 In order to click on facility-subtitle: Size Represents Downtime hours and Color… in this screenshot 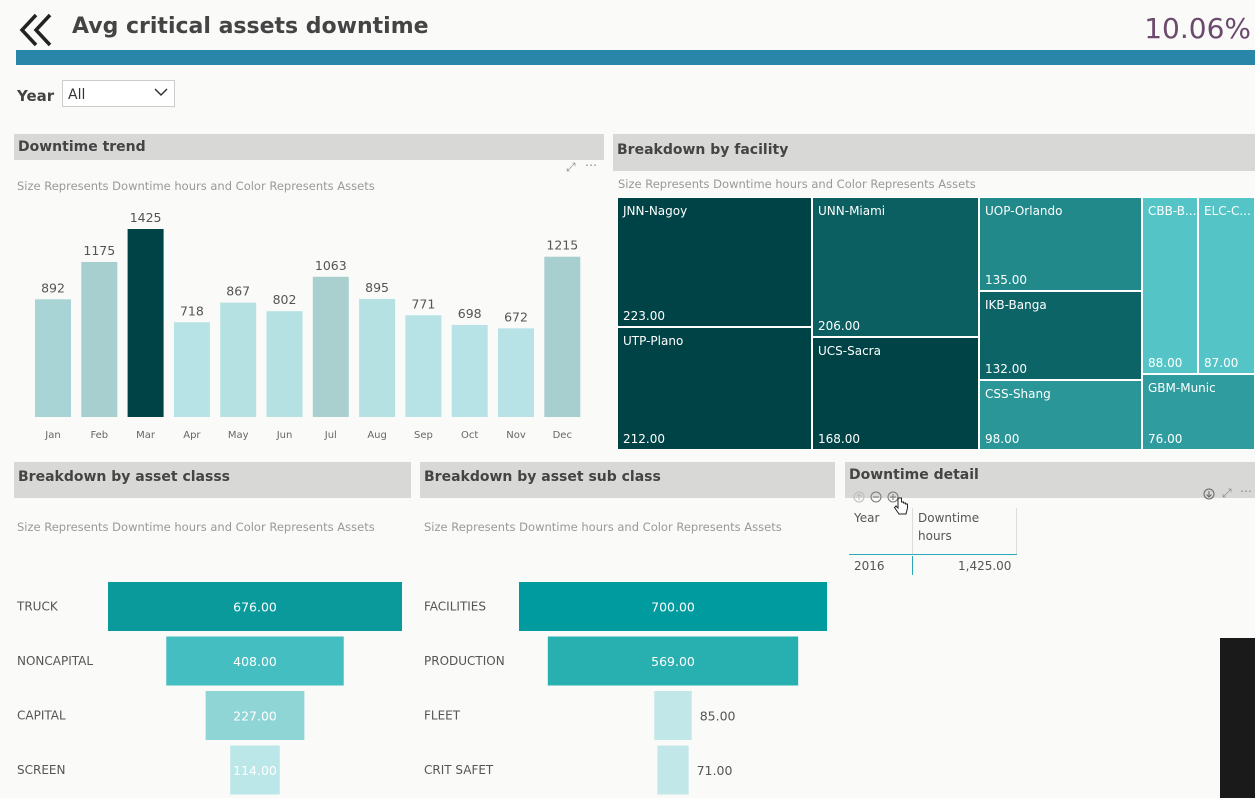, I will do `click(797, 184)`.